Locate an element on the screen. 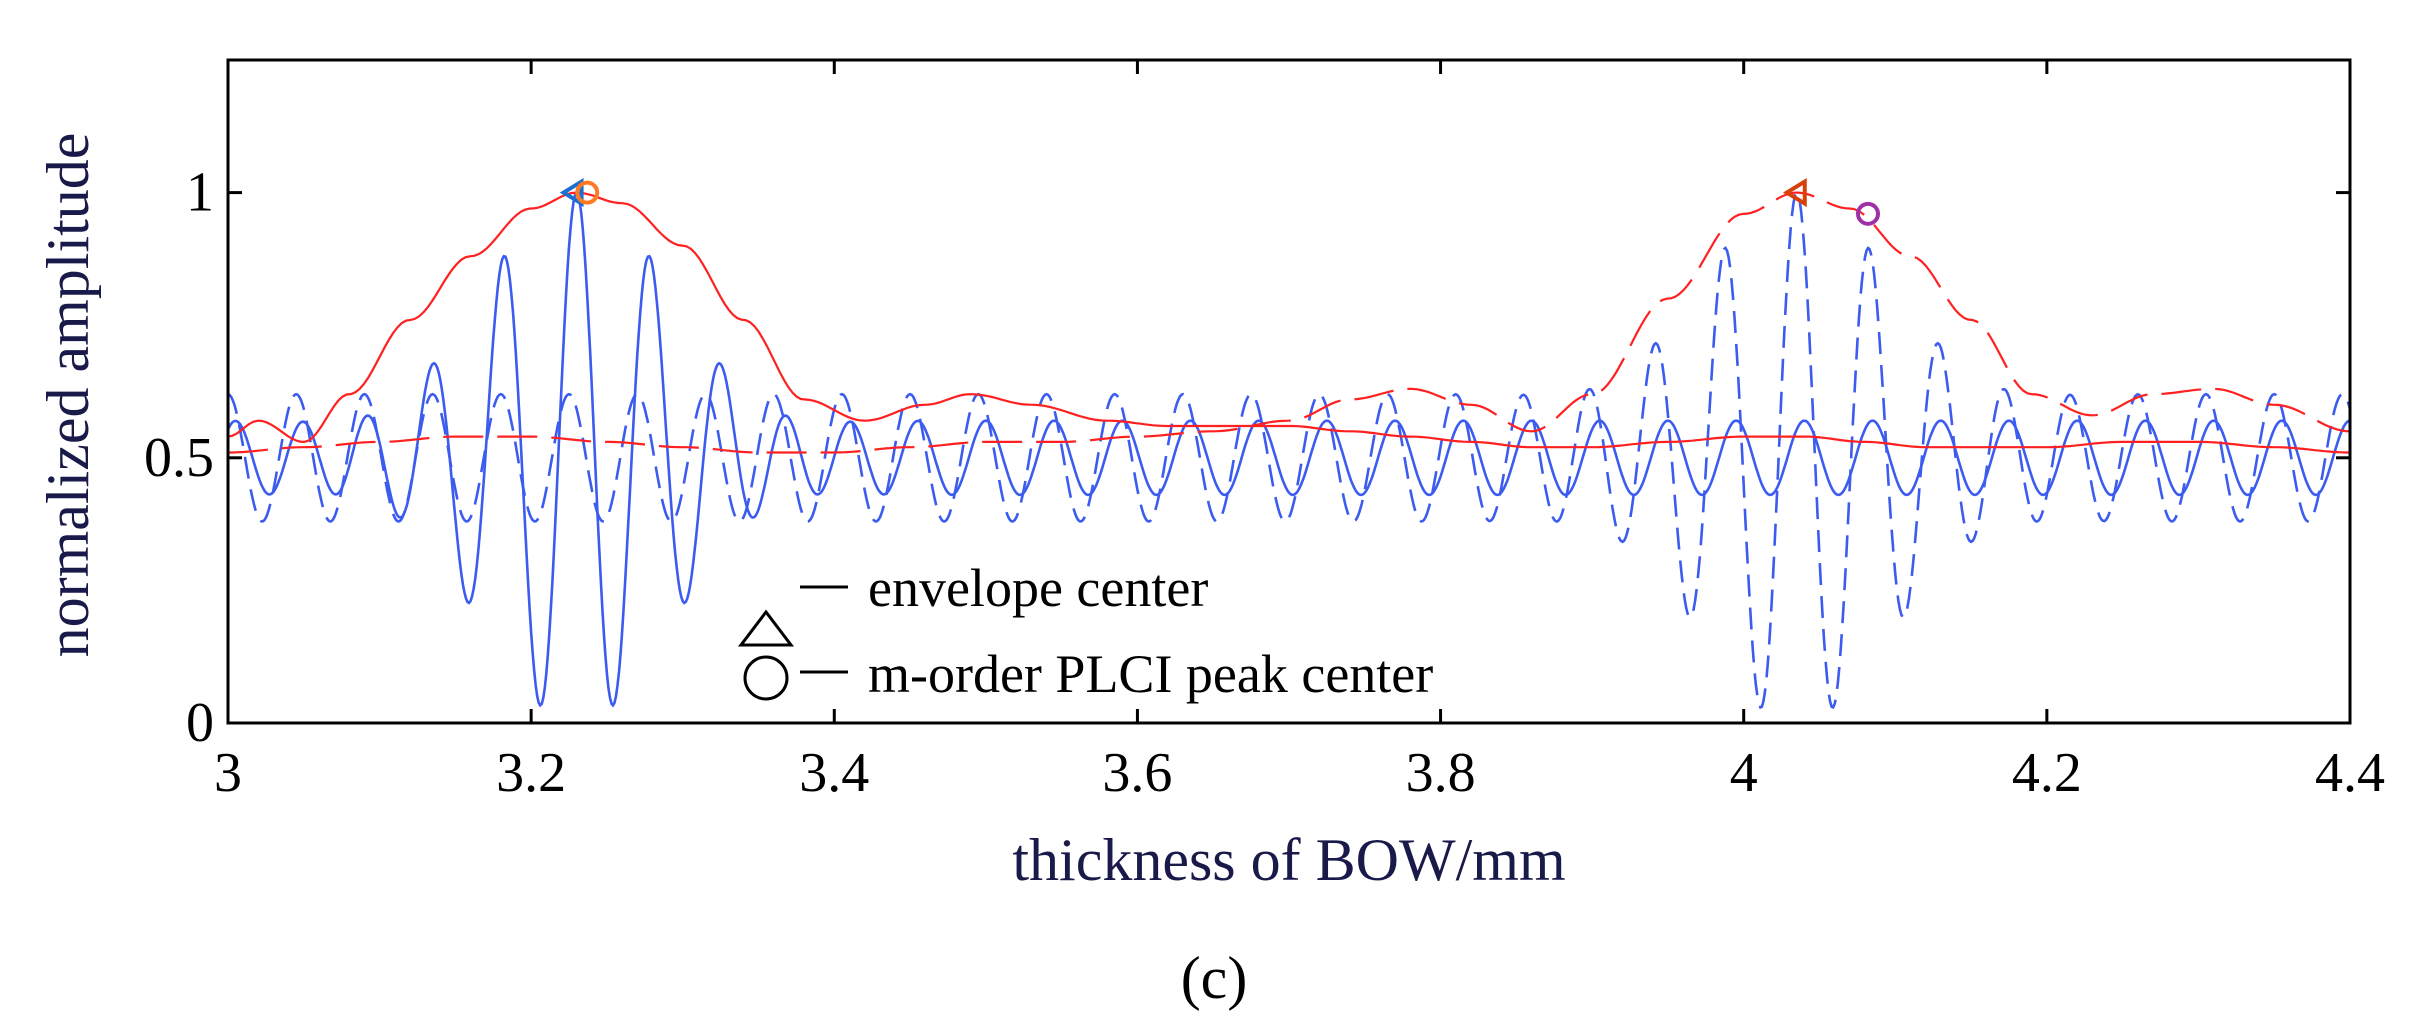 This screenshot has height=1011, width=2430. x-tick-label: 4.2 is located at coordinates (2047, 773).